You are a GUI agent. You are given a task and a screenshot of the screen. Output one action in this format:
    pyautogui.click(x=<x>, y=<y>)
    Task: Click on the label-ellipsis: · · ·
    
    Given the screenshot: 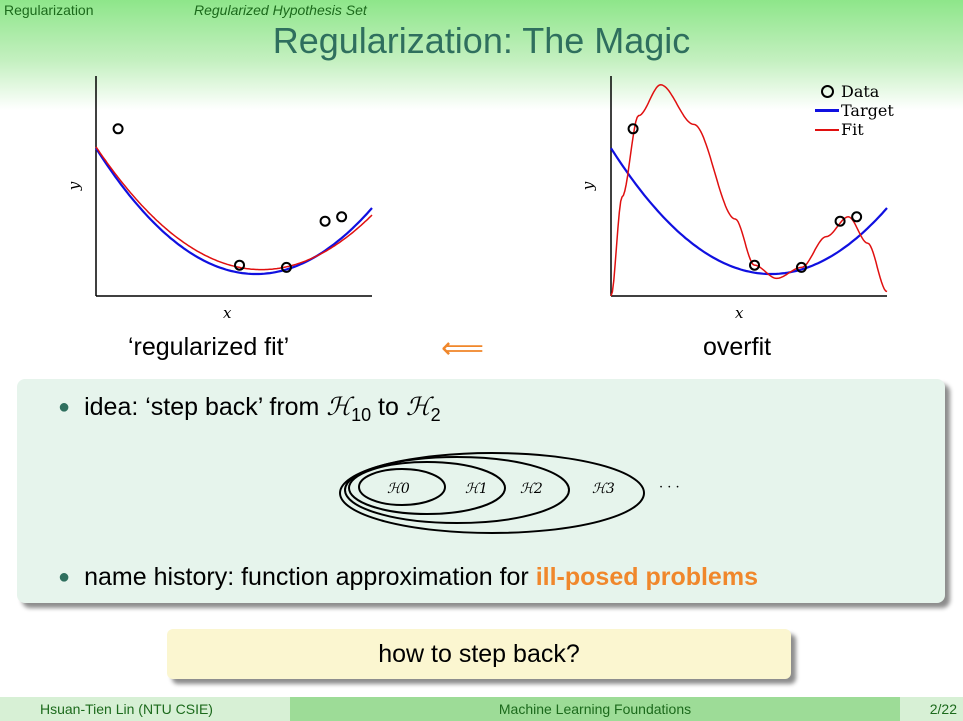 What is the action you would take?
    pyautogui.click(x=669, y=487)
    